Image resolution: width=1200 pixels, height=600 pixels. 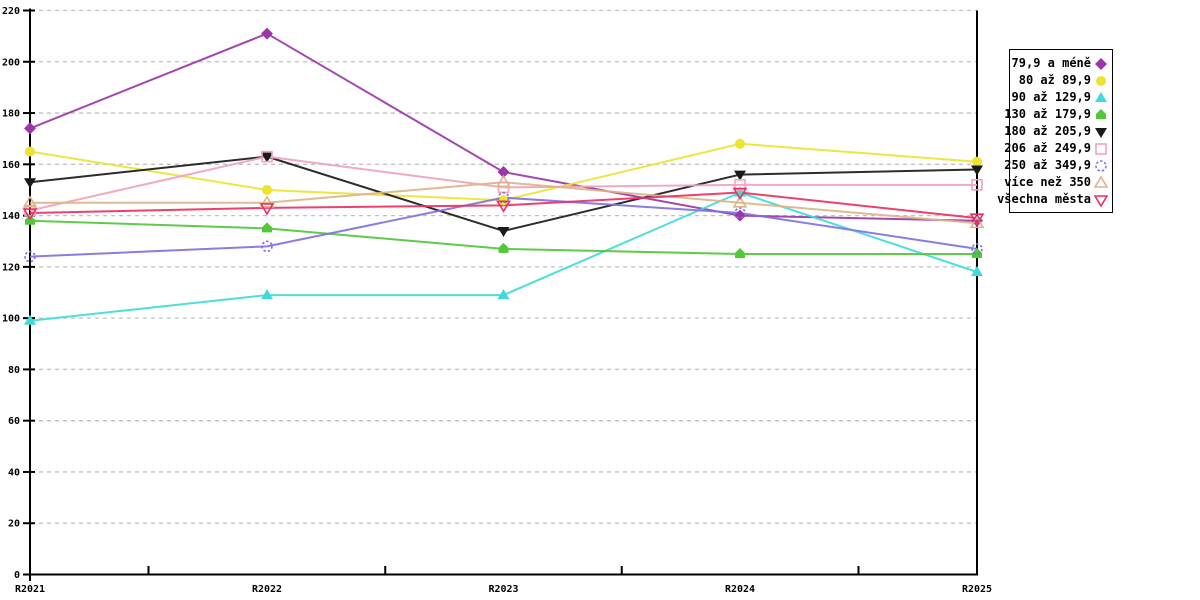 I want to click on legend-item-label: 130 až 179,9, so click(x=1047, y=114).